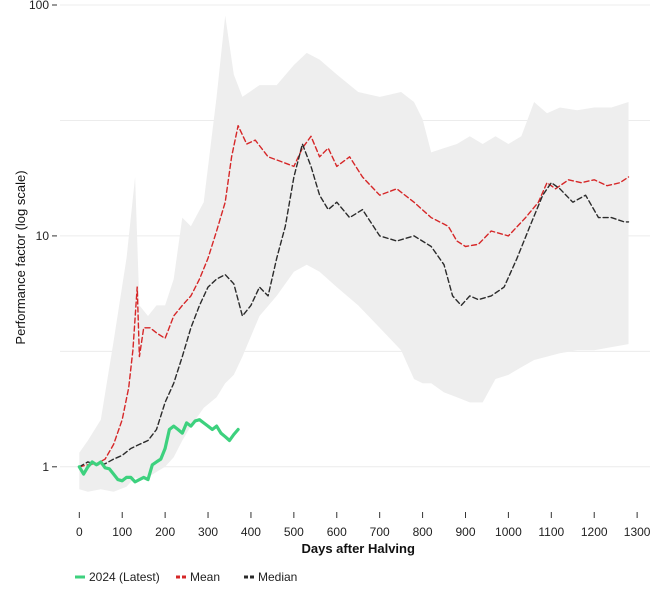 This screenshot has width=661, height=603. What do you see at coordinates (79, 532) in the screenshot?
I see `x-tick-label: 0` at bounding box center [79, 532].